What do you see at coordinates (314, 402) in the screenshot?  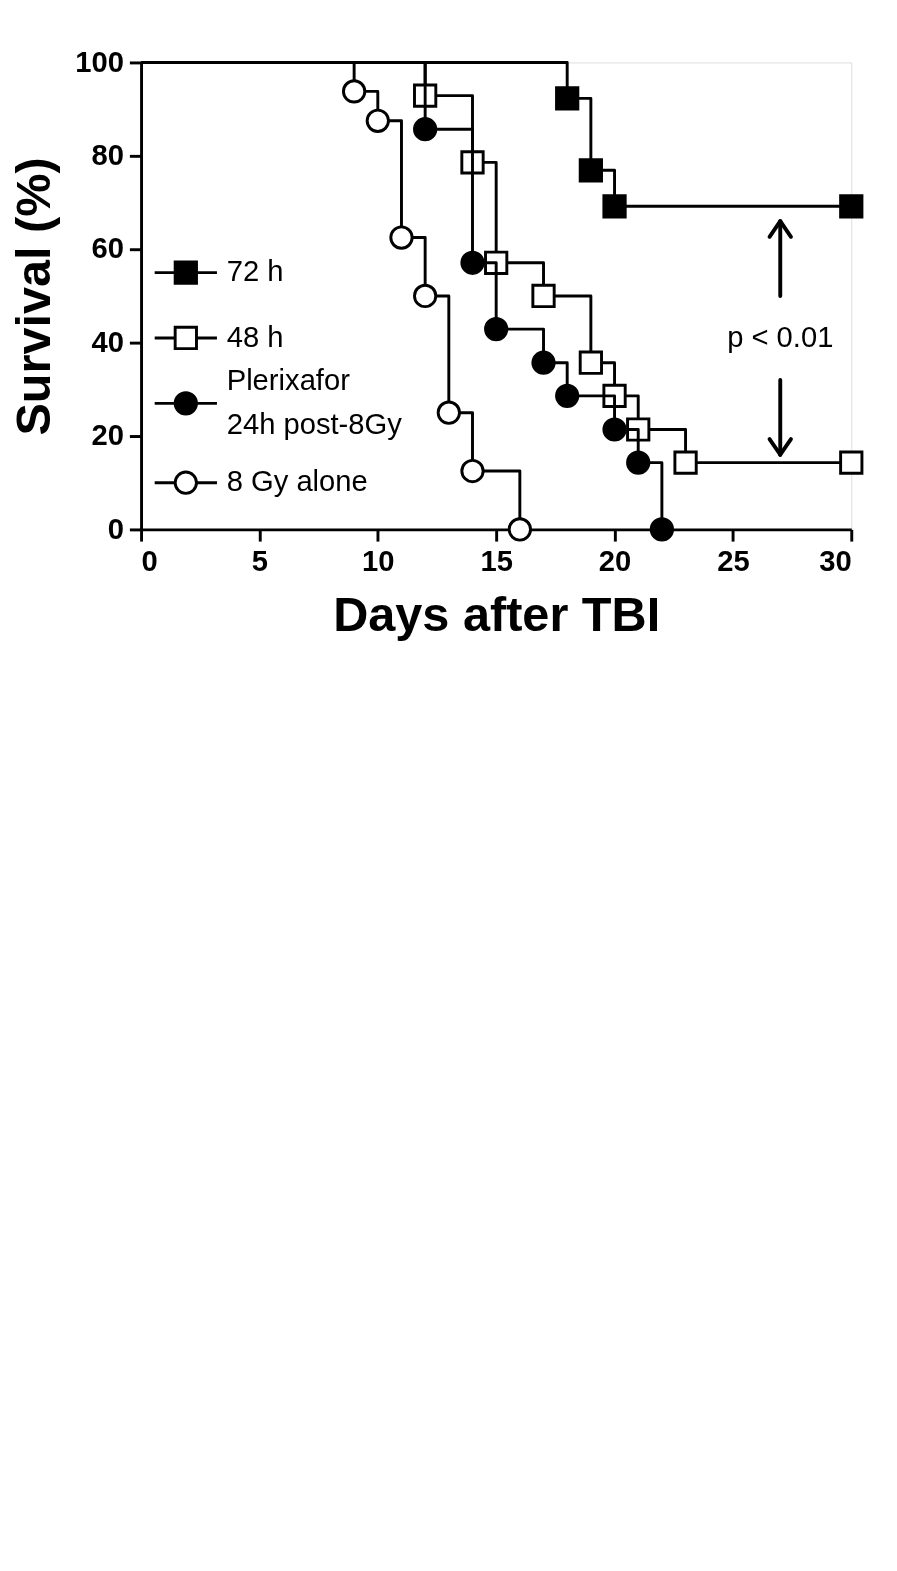 I see `legend-label: Plerixafor 24h post-8Gy` at bounding box center [314, 402].